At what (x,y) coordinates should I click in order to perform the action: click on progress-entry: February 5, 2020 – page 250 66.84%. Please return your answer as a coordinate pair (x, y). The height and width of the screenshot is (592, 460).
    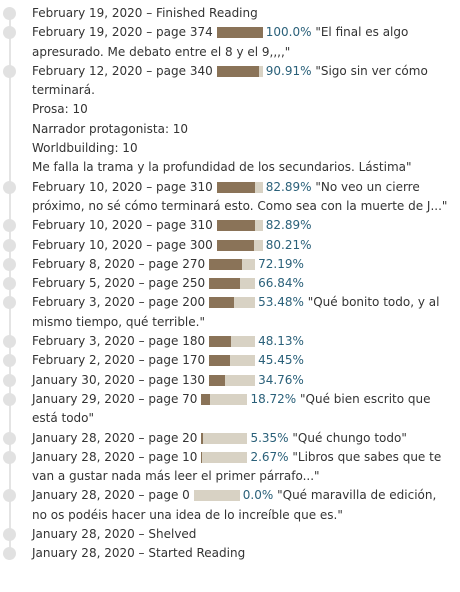
    Looking at the image, I should click on (230, 283).